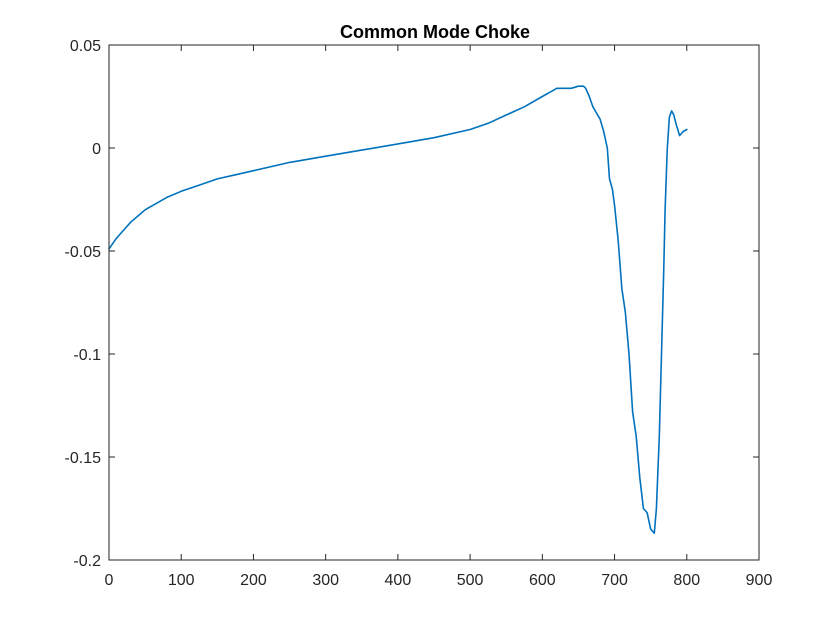  I want to click on x-tick-label: 300, so click(325, 580).